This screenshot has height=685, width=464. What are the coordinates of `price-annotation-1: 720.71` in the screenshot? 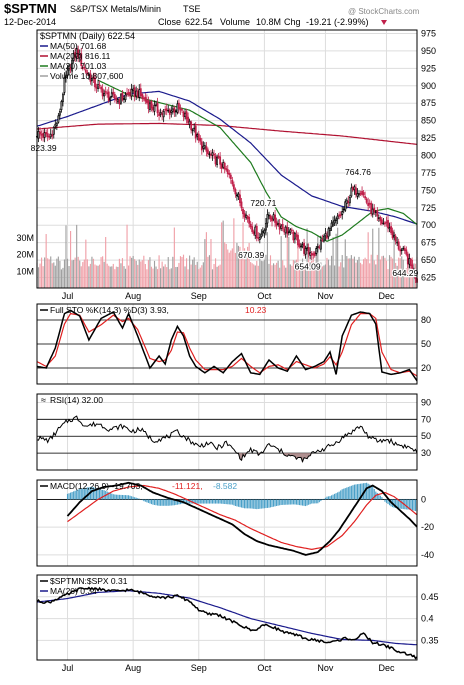 It's located at (263, 203).